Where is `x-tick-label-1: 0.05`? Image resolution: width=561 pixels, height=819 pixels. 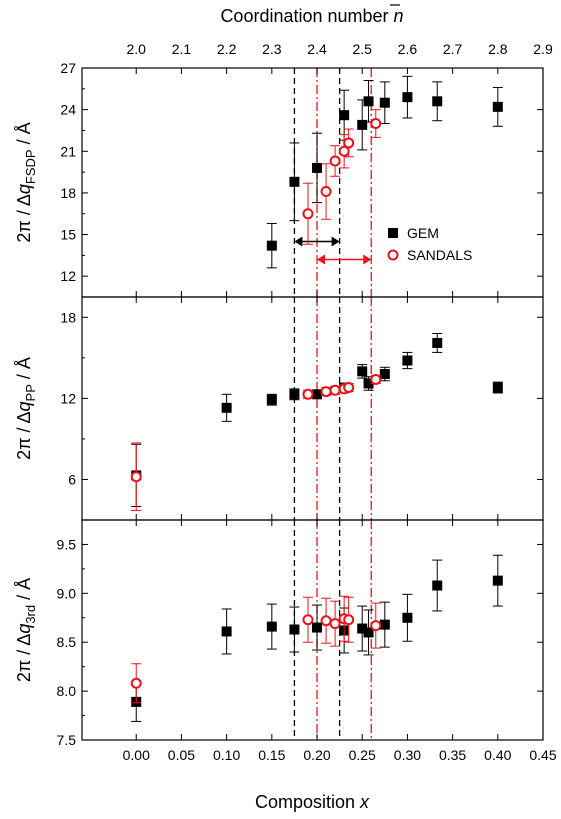 x-tick-label-1: 0.05 is located at coordinates (181, 755).